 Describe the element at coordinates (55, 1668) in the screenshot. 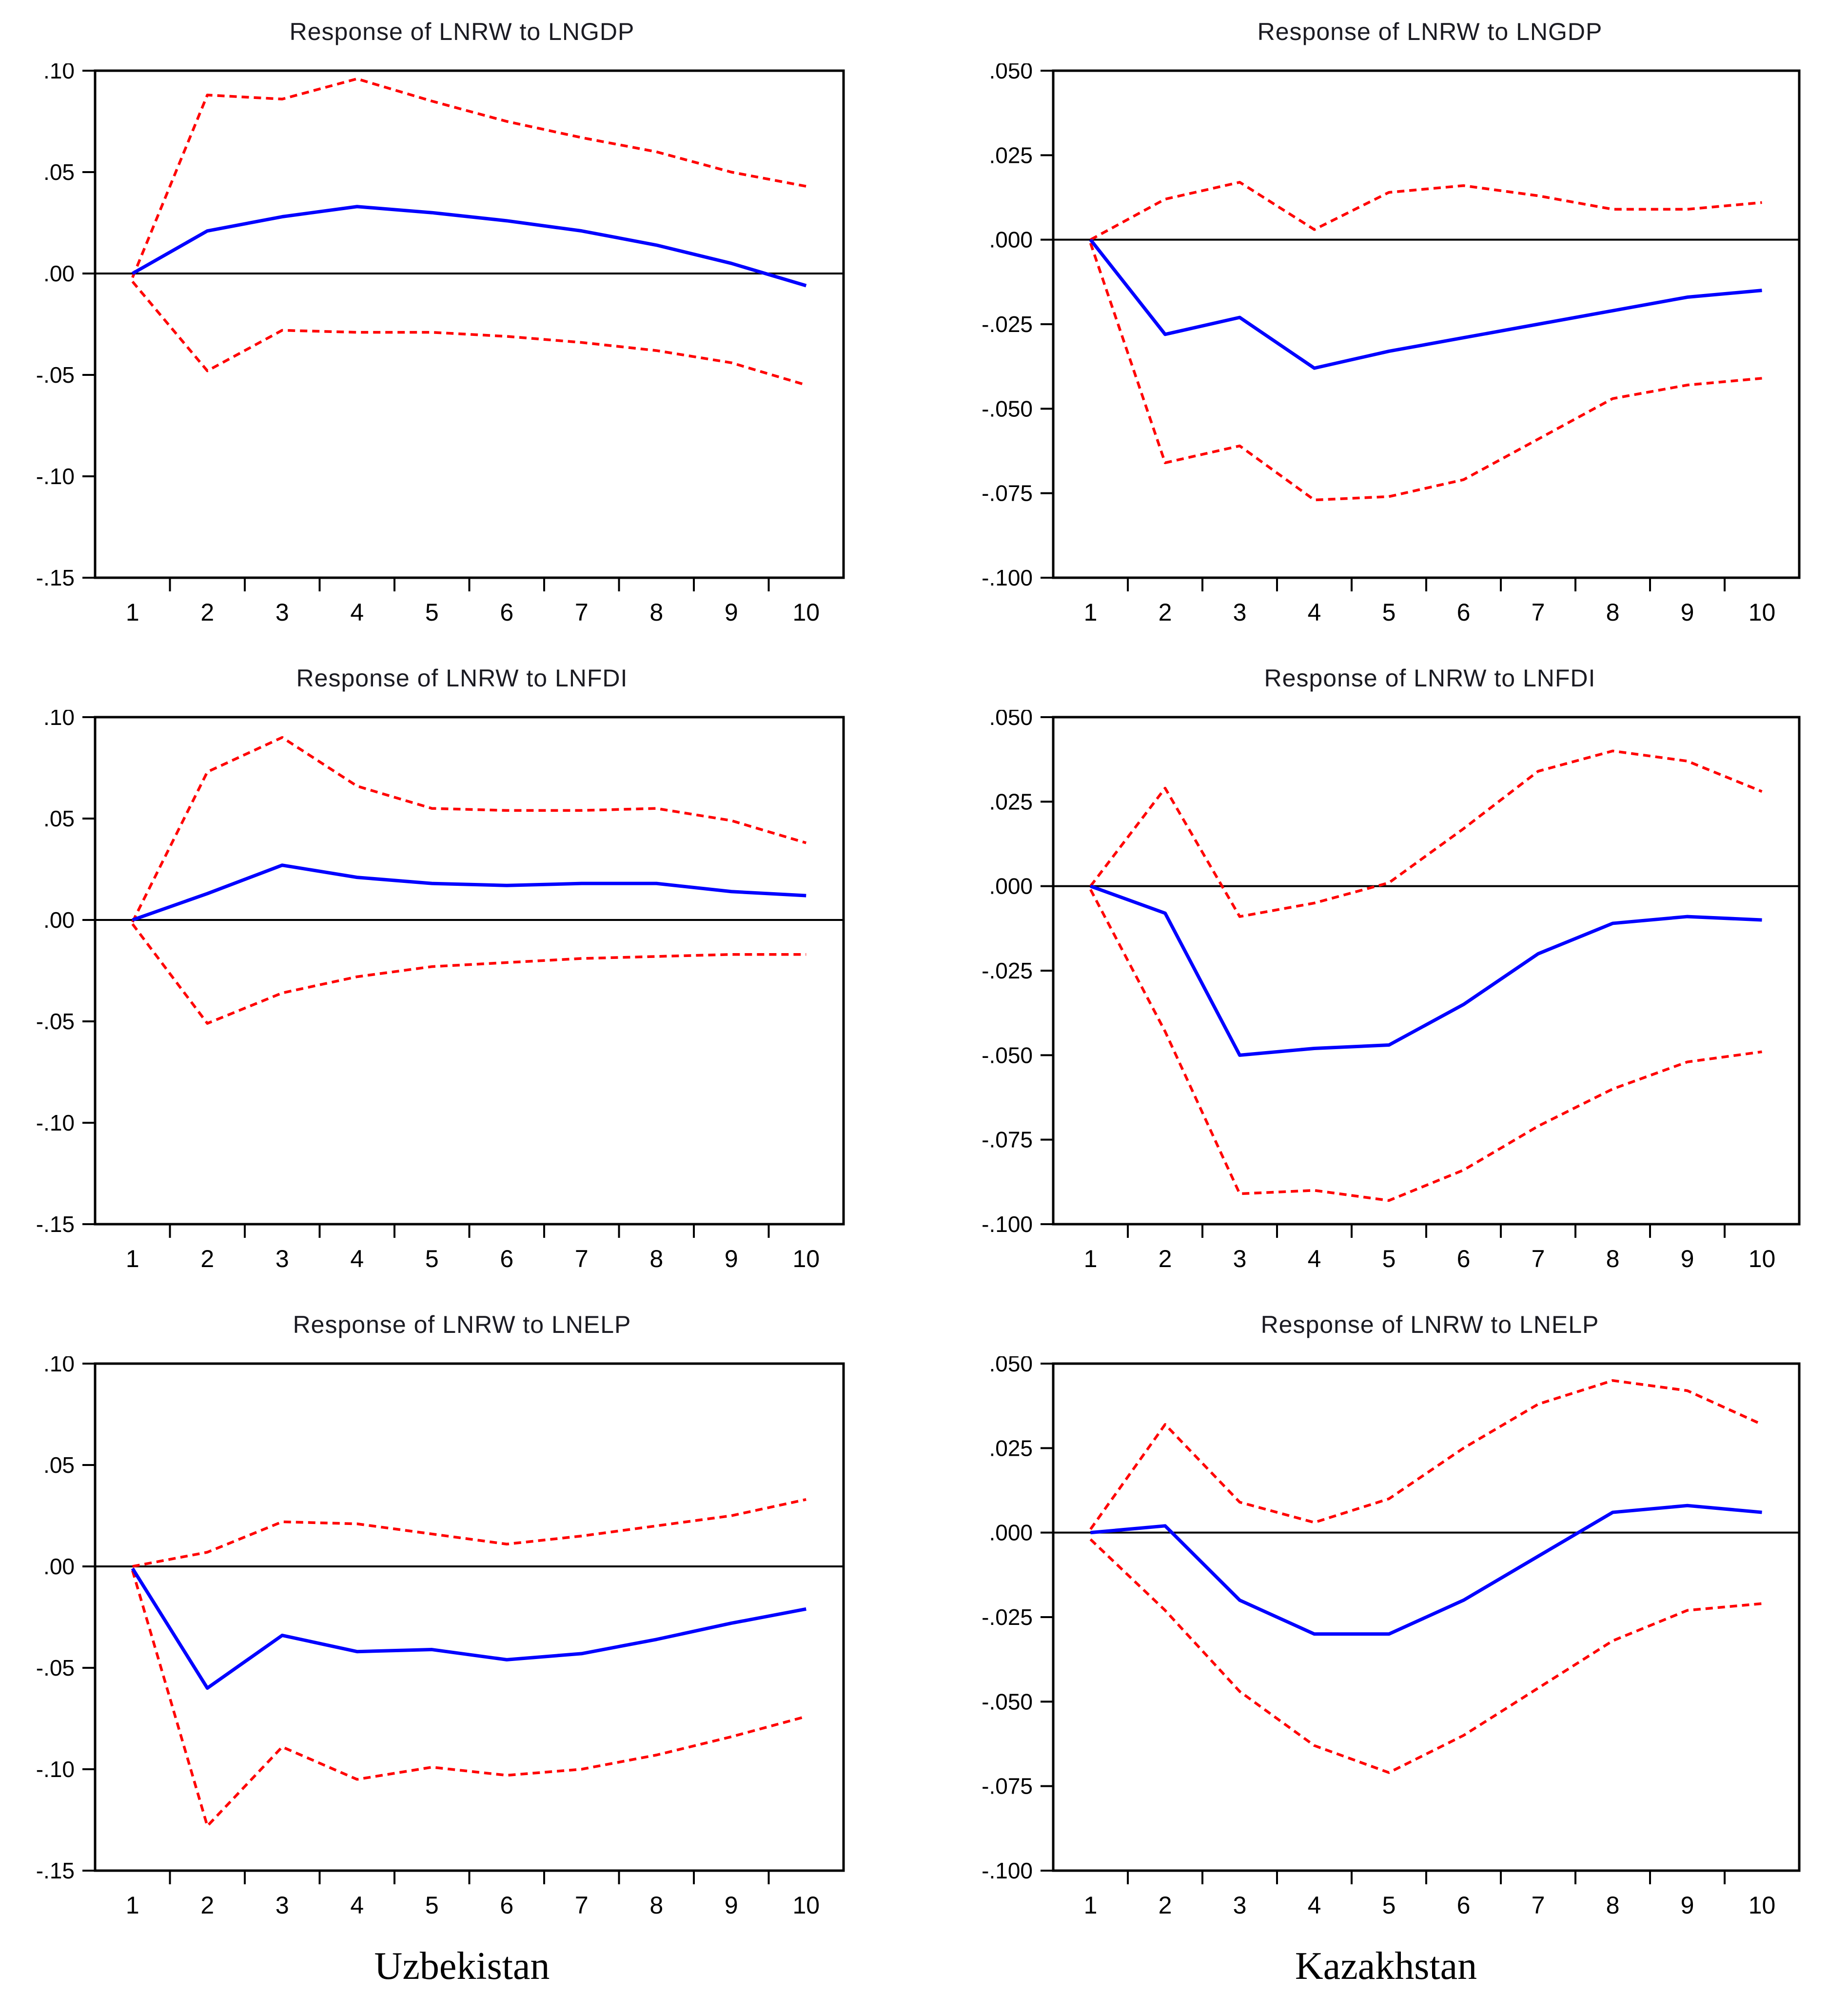

I see `y-tick-label: -.05` at that location.